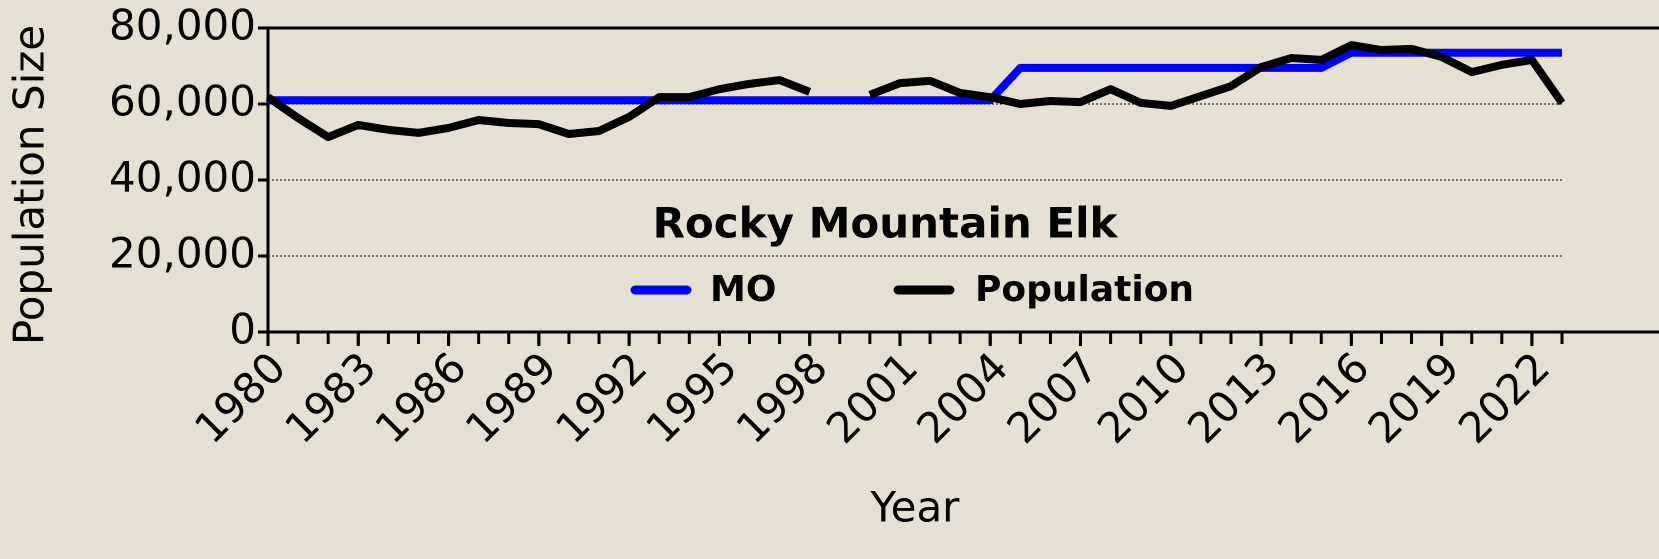 The image size is (1659, 559). I want to click on y-axis-label: Population Size, so click(29, 185).